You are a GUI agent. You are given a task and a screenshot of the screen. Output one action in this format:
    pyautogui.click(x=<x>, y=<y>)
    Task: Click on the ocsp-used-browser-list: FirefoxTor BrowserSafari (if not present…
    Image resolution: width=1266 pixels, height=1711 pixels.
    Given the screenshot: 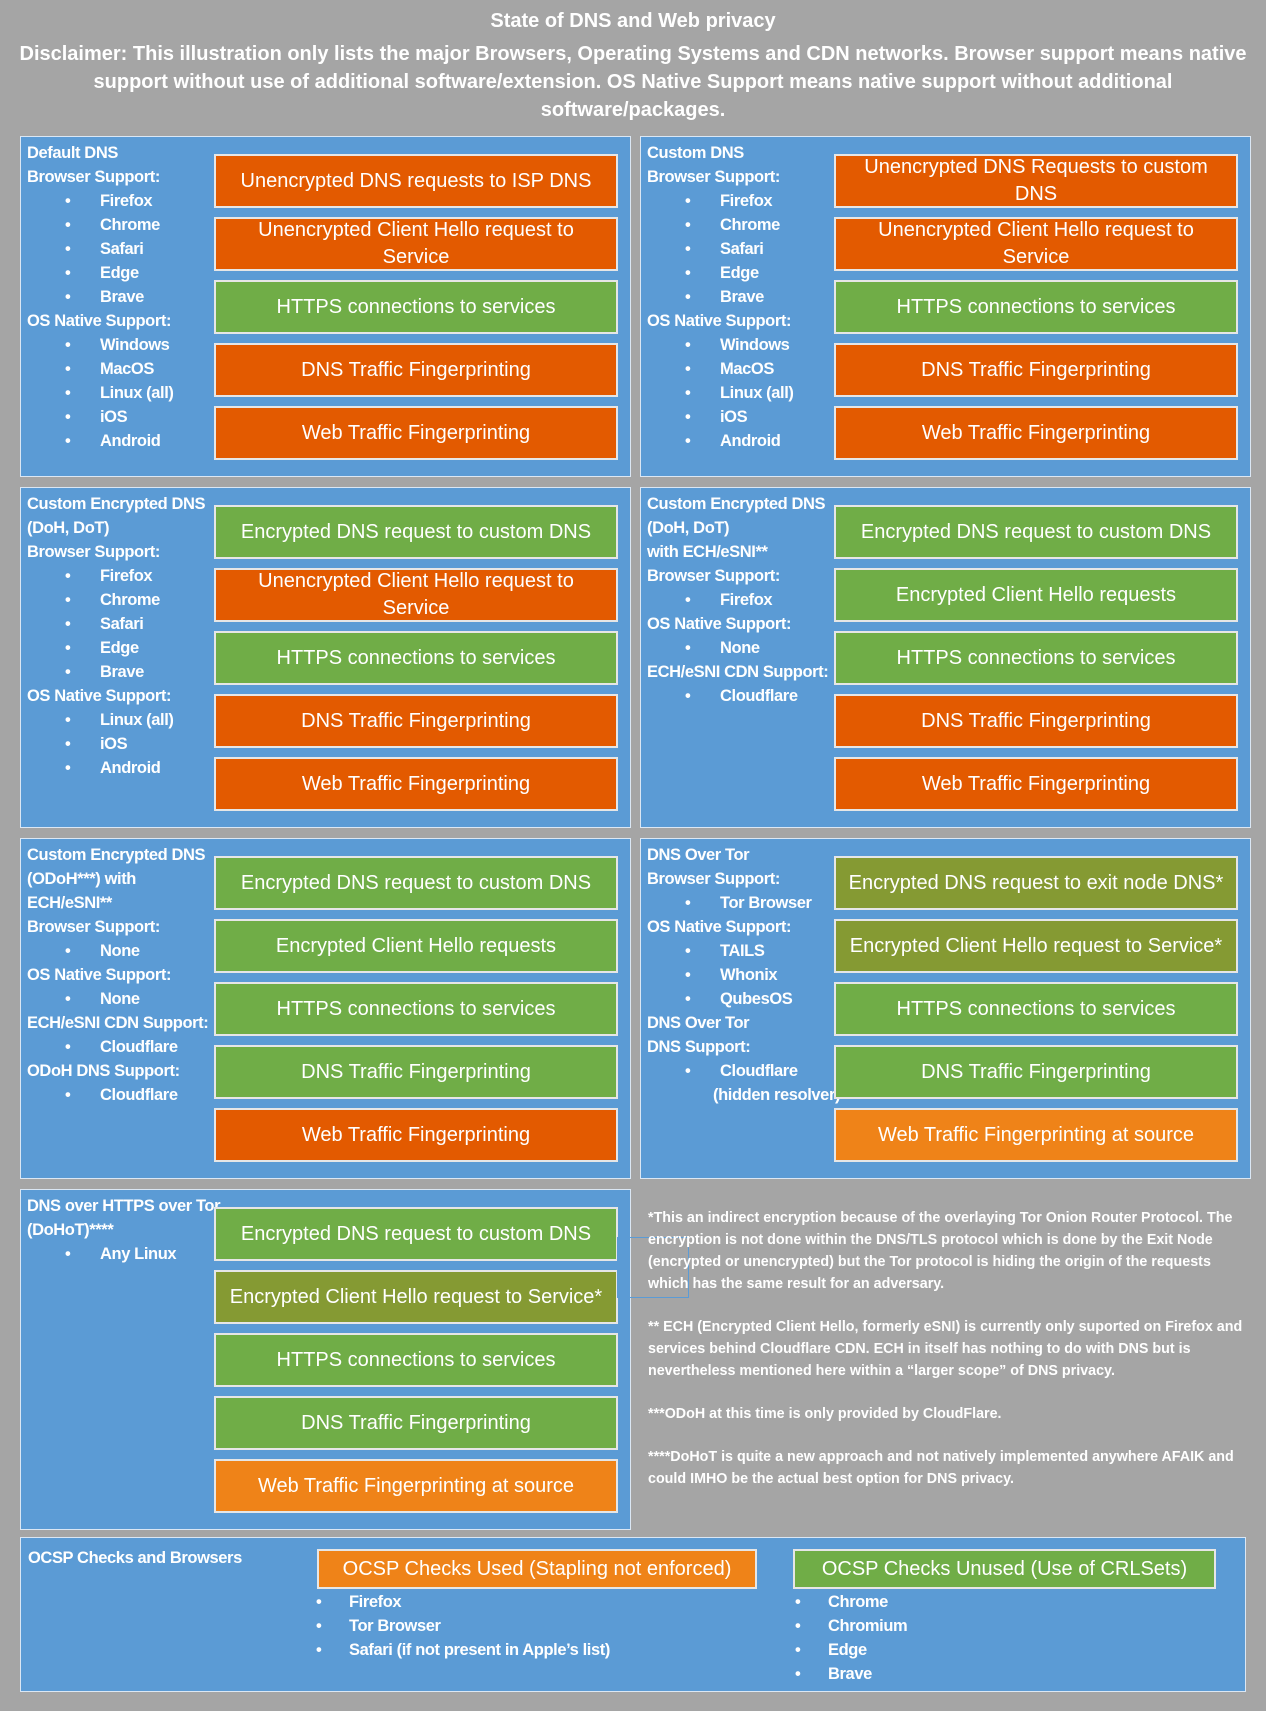 What is the action you would take?
    pyautogui.click(x=461, y=1626)
    